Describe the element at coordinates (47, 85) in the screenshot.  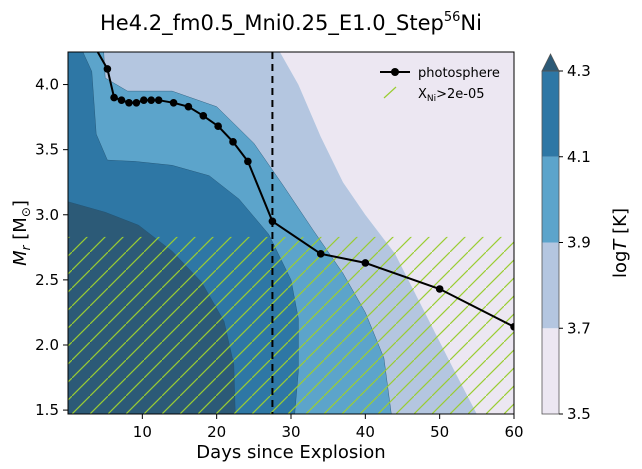
I see `y-tick-label: 4.0` at that location.